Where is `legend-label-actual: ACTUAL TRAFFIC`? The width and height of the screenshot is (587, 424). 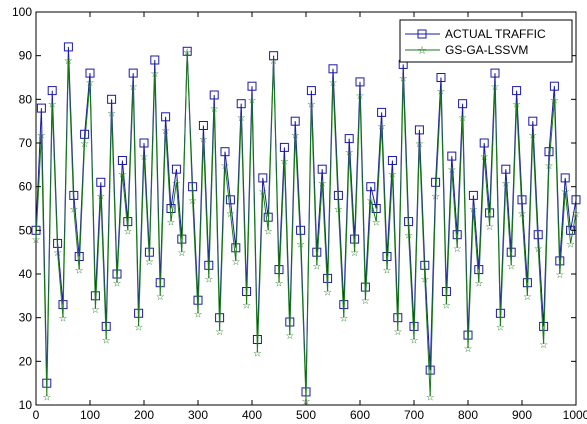 legend-label-actual: ACTUAL TRAFFIC is located at coordinates (495, 34).